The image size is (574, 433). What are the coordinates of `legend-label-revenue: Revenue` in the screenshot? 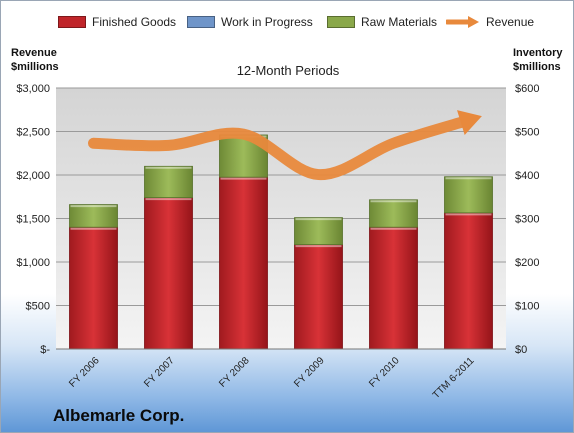 It's located at (510, 22).